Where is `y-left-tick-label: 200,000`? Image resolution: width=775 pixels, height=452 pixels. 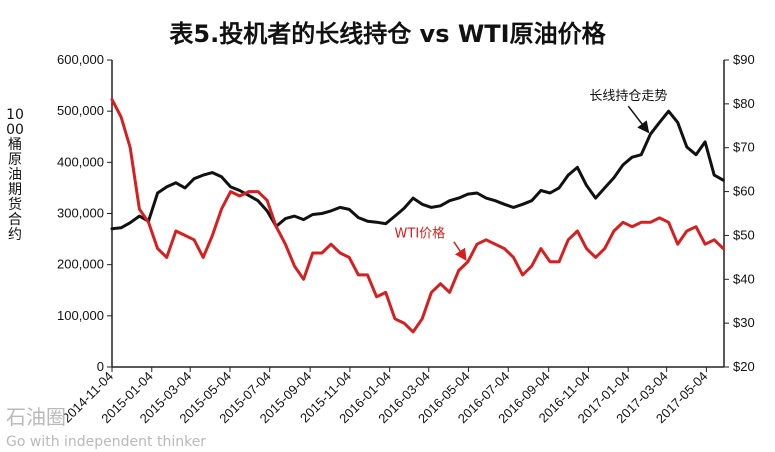 y-left-tick-label: 200,000 is located at coordinates (80, 264).